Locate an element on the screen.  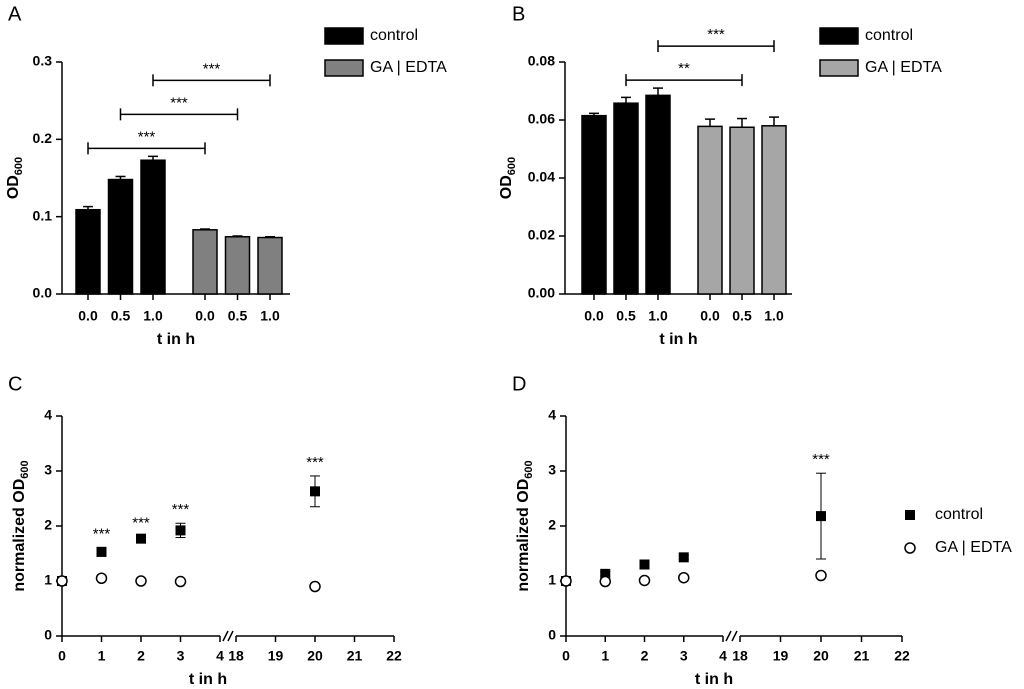
y-tick-label: 0.1 is located at coordinates (43, 215).